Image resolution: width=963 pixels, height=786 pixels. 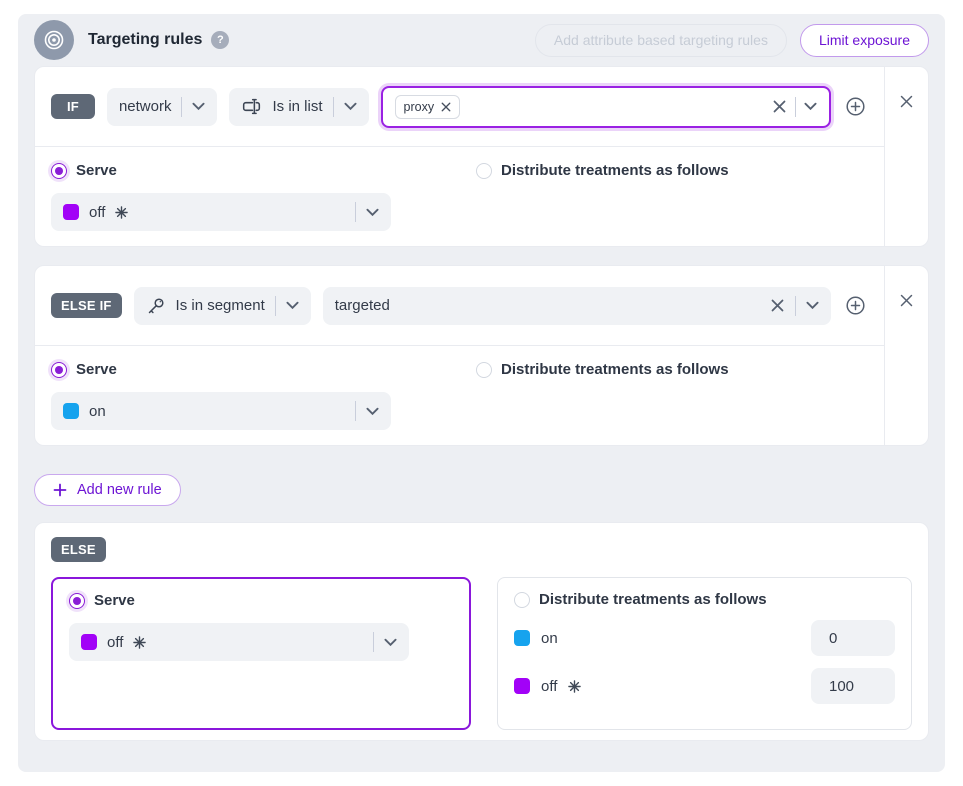 What do you see at coordinates (145, 106) in the screenshot?
I see `attribute-select-value: network` at bounding box center [145, 106].